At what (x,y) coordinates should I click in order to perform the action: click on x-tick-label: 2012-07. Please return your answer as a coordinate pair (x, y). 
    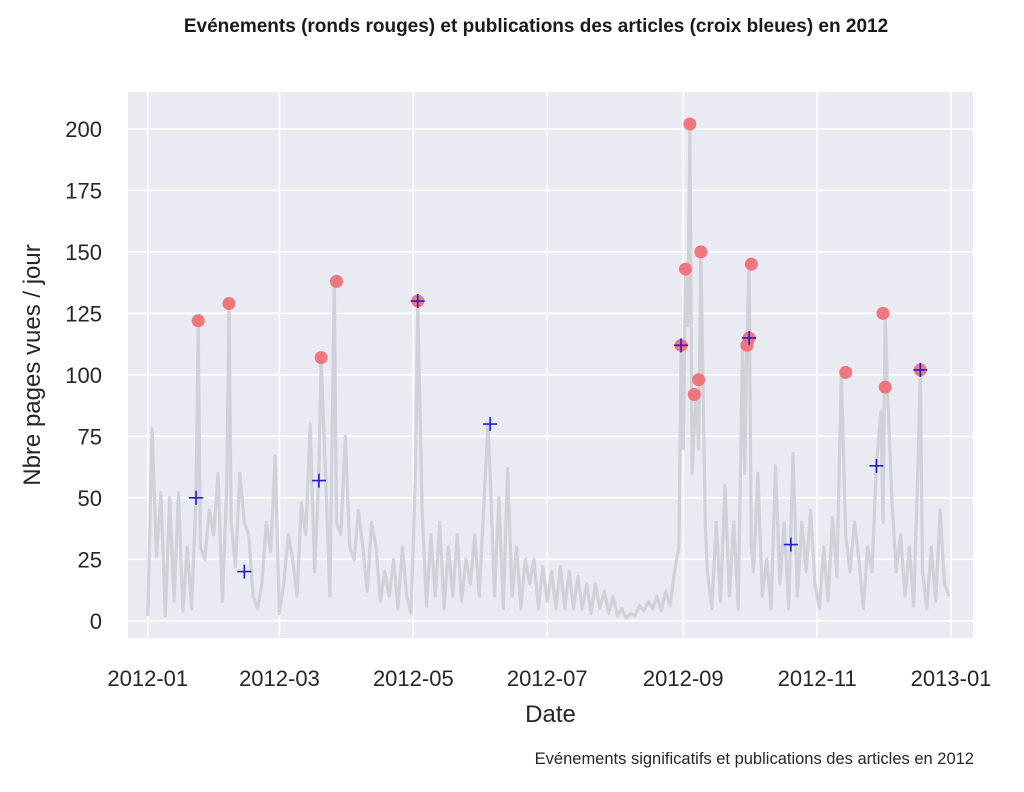
    Looking at the image, I should click on (547, 678).